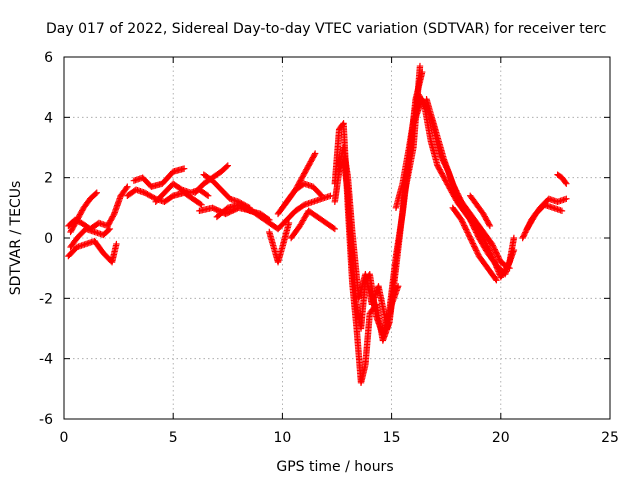 This screenshot has width=640, height=480. I want to click on series-s4, so click(90, 238).